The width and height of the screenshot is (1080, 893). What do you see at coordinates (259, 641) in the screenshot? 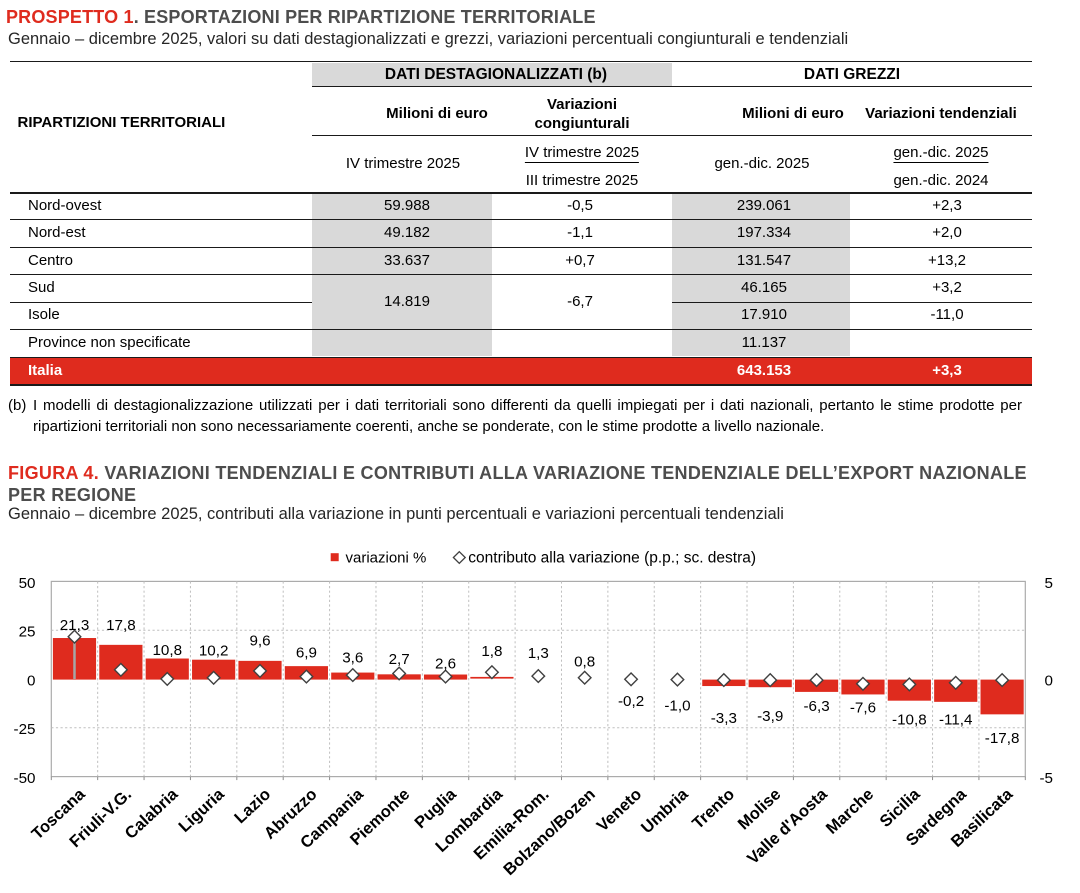
I see `svg-text: 9,6` at bounding box center [259, 641].